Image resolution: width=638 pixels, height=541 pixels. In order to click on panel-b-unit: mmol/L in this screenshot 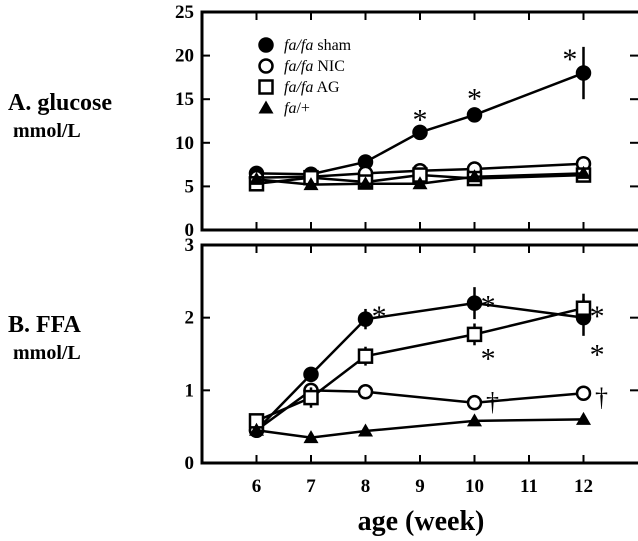, I will do `click(47, 353)`.